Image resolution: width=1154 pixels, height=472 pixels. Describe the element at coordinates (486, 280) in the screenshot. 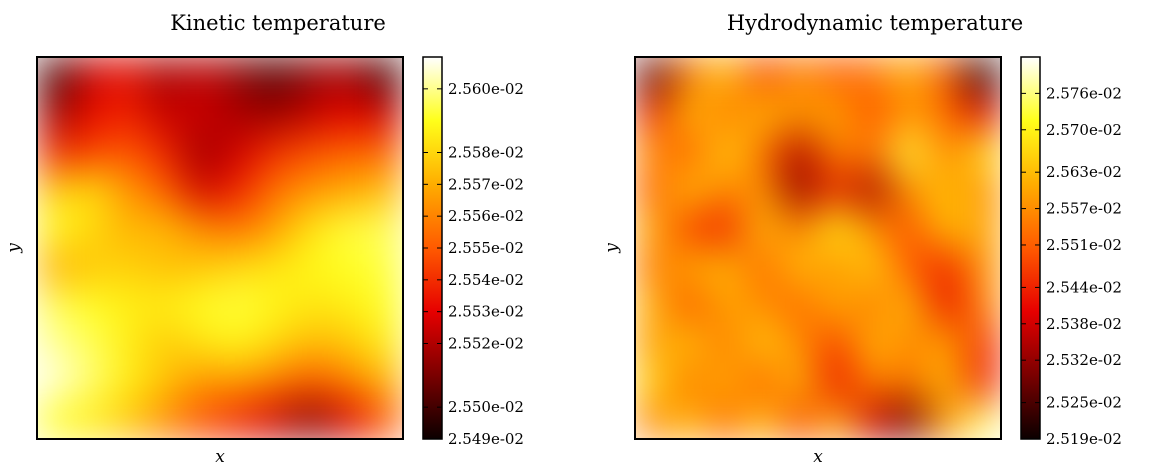

I see `colorbar-tick-label: 2.554e-02` at that location.